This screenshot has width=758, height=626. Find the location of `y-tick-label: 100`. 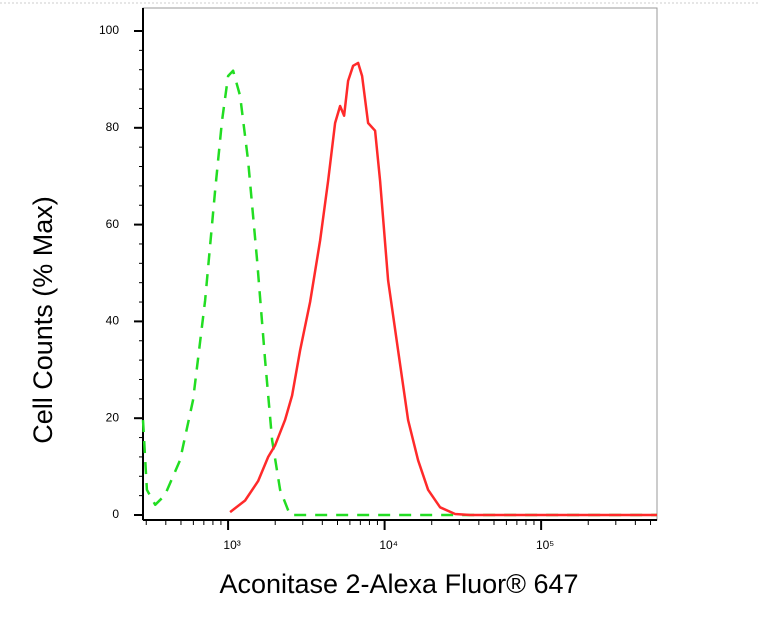

y-tick-label: 100 is located at coordinates (109, 30).